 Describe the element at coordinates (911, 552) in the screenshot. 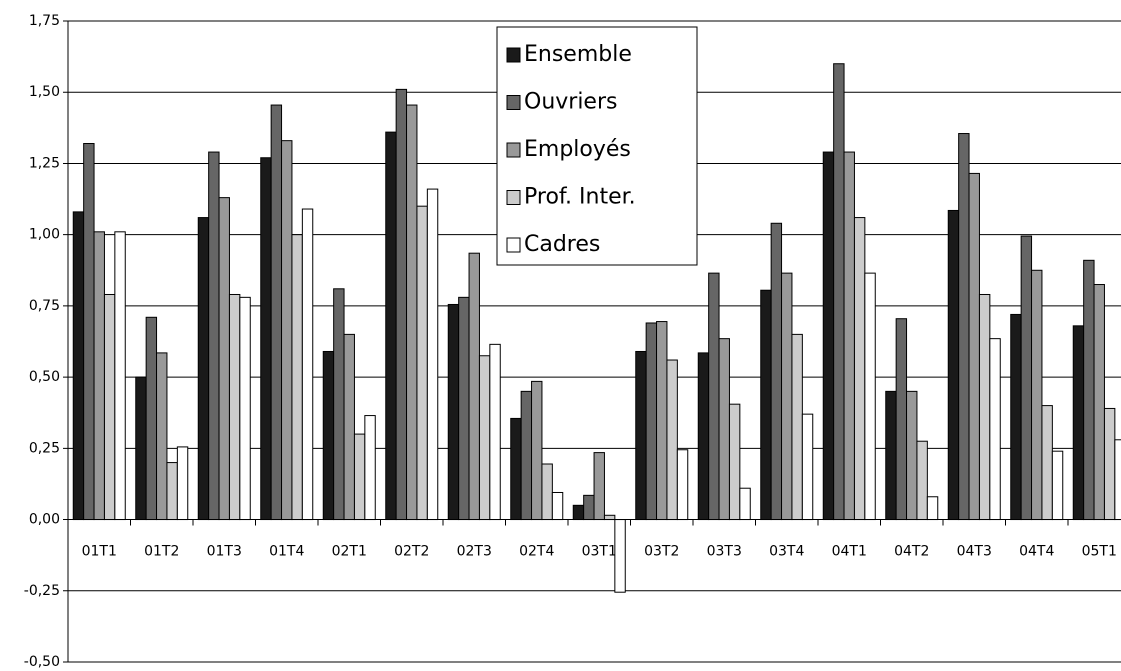

I see `x-tick-label: 04T2` at that location.